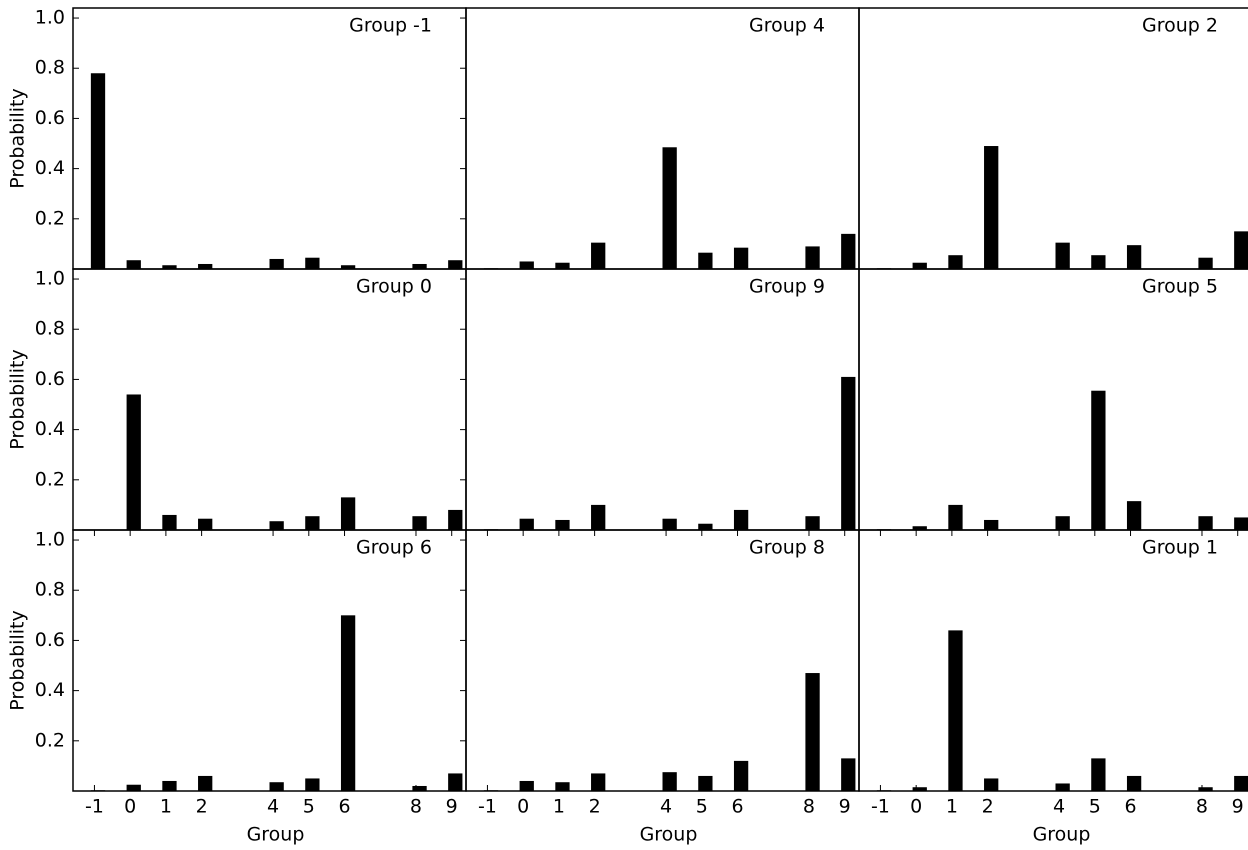 The height and width of the screenshot is (850, 1248). I want to click on x-tick-label: 2, so click(988, 807).